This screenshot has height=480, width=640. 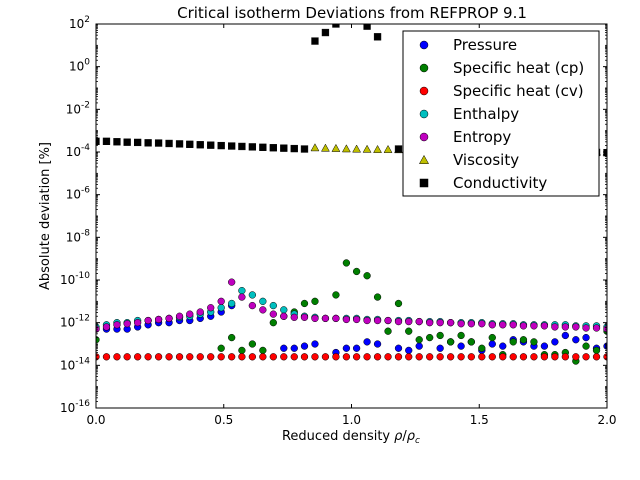 What do you see at coordinates (351, 305) in the screenshot?
I see `series-entropy` at bounding box center [351, 305].